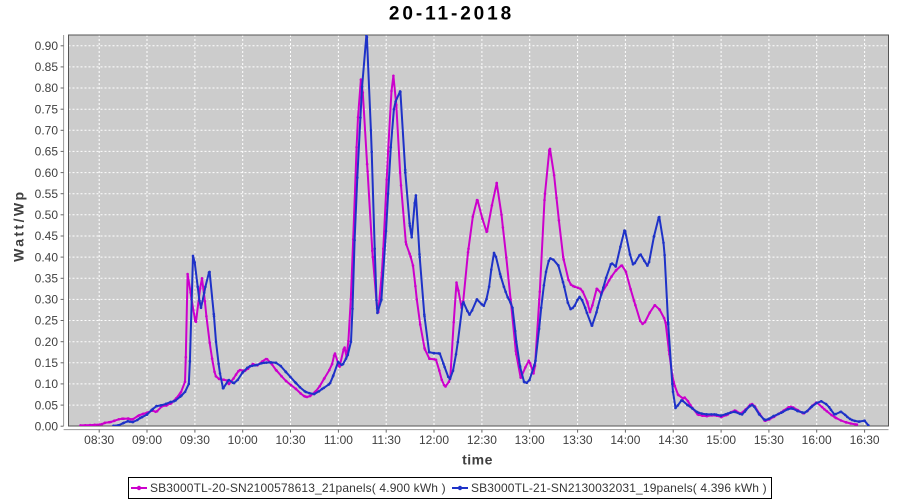 The width and height of the screenshot is (900, 500). Describe the element at coordinates (47, 215) in the screenshot. I see `svg-text: 0.50` at that location.